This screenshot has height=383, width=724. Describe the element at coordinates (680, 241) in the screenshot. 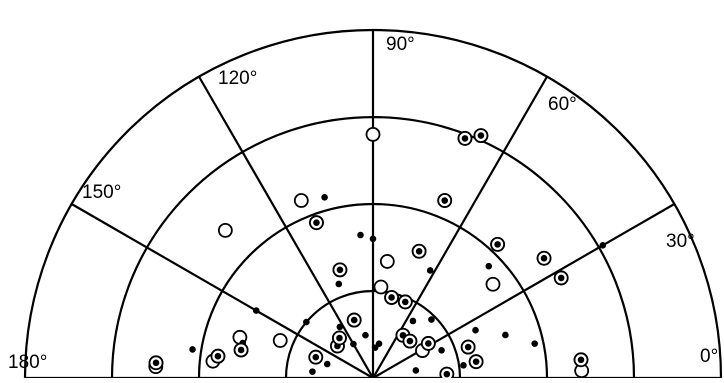

I see `angle-label-30: 30°` at that location.